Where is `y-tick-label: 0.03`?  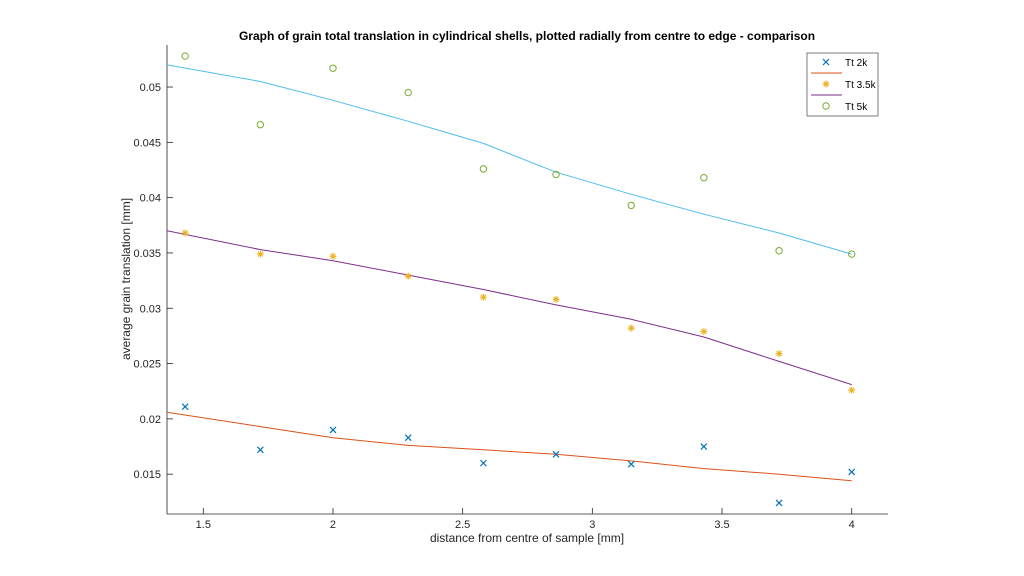 y-tick-label: 0.03 is located at coordinates (150, 309).